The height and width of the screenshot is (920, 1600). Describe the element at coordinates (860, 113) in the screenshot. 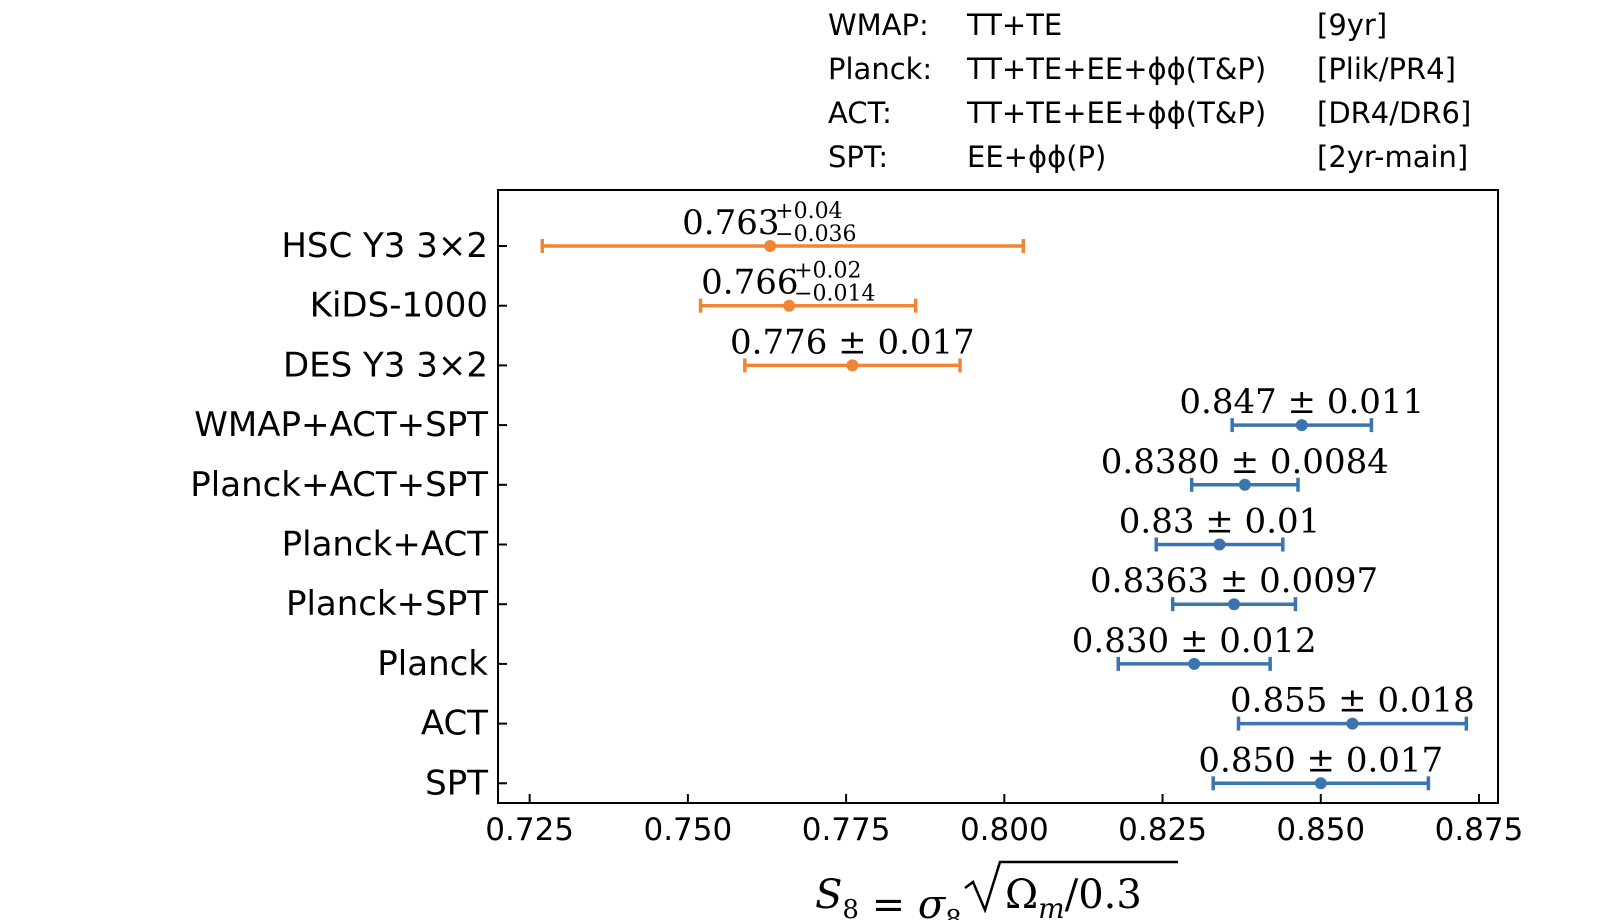

I see `header-experiment: ACT:` at that location.